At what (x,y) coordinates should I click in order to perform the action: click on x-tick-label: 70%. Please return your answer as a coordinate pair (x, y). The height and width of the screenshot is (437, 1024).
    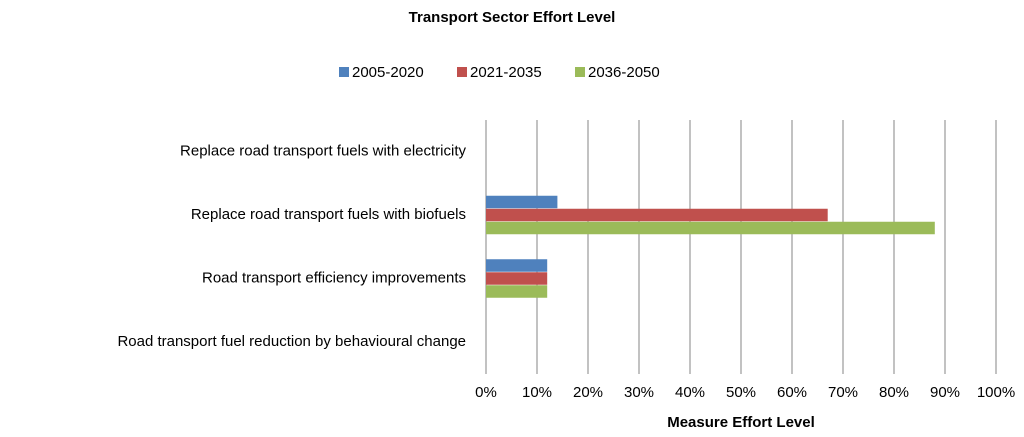
    Looking at the image, I should click on (843, 392).